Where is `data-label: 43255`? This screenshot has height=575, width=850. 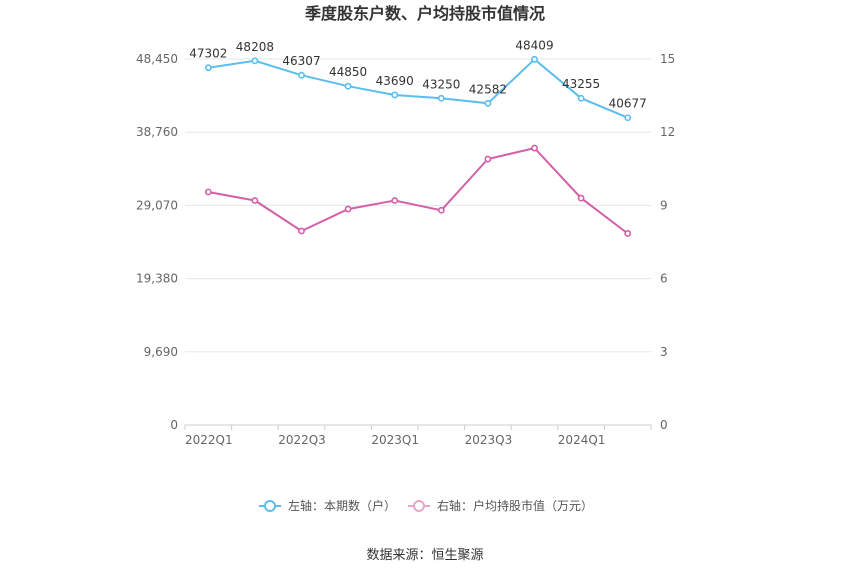 data-label: 43255 is located at coordinates (581, 84).